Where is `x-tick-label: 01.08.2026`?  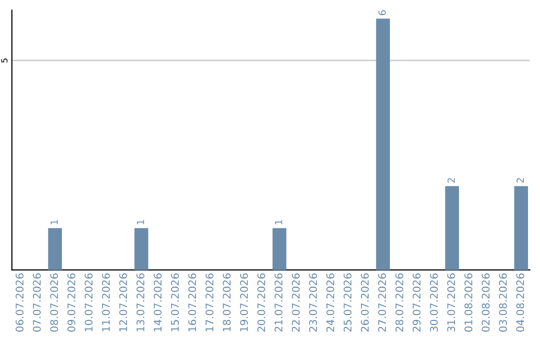
x-tick-label: 01.08.2026 is located at coordinates (468, 302).